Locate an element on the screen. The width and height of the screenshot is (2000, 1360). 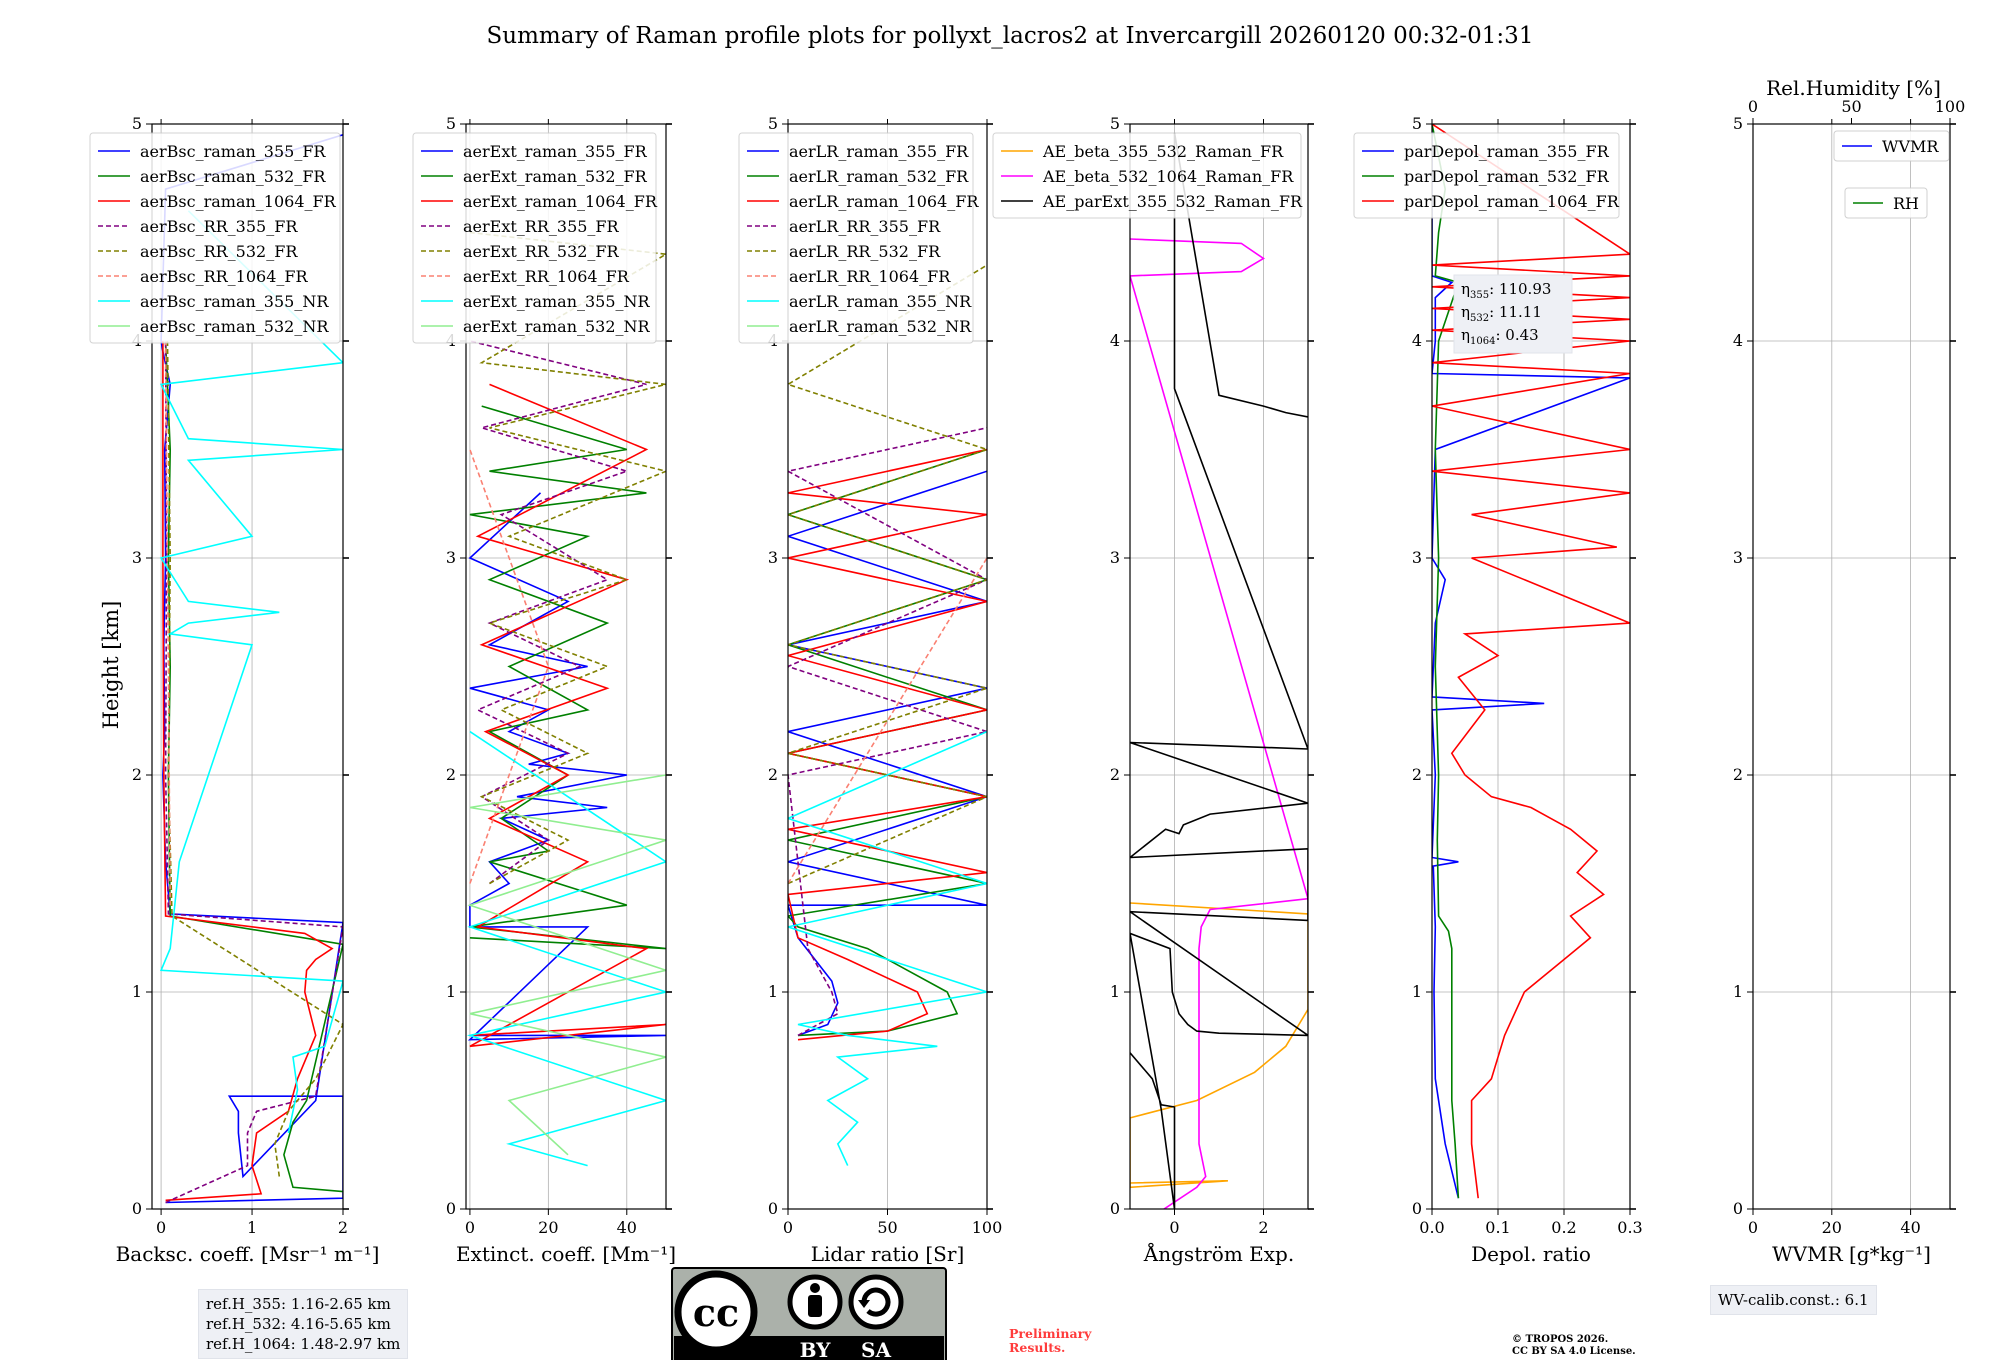
legend-entry: parDepol_raman_532_FR is located at coordinates (1507, 176).